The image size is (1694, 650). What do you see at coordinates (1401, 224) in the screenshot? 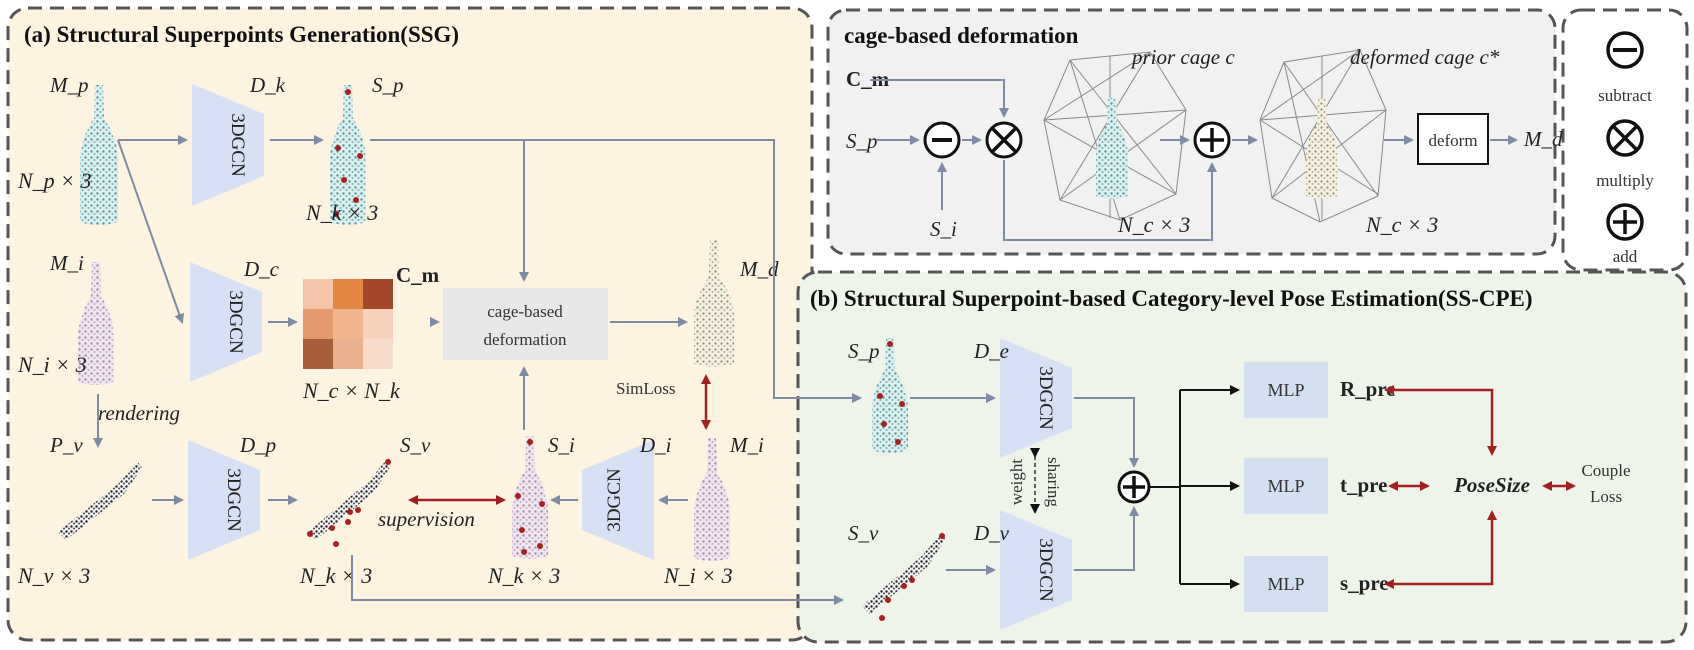
I see `cage-nc-dim-2: N_c × 3` at bounding box center [1401, 224].